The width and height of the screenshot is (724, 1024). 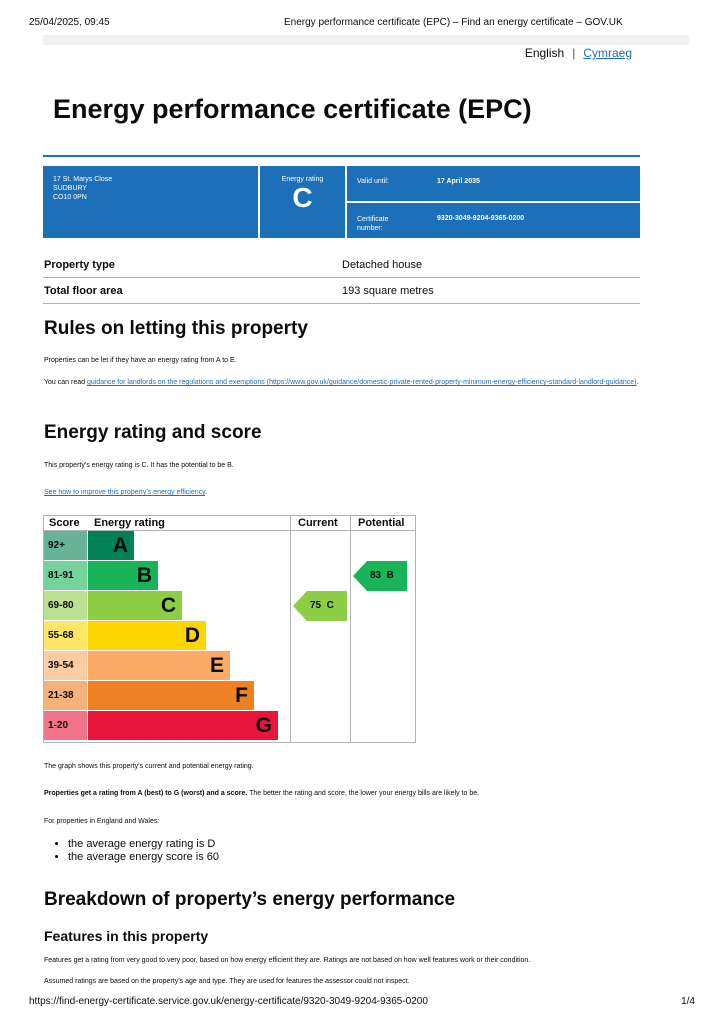 I want to click on band-score-c: 69-80, so click(x=65, y=605).